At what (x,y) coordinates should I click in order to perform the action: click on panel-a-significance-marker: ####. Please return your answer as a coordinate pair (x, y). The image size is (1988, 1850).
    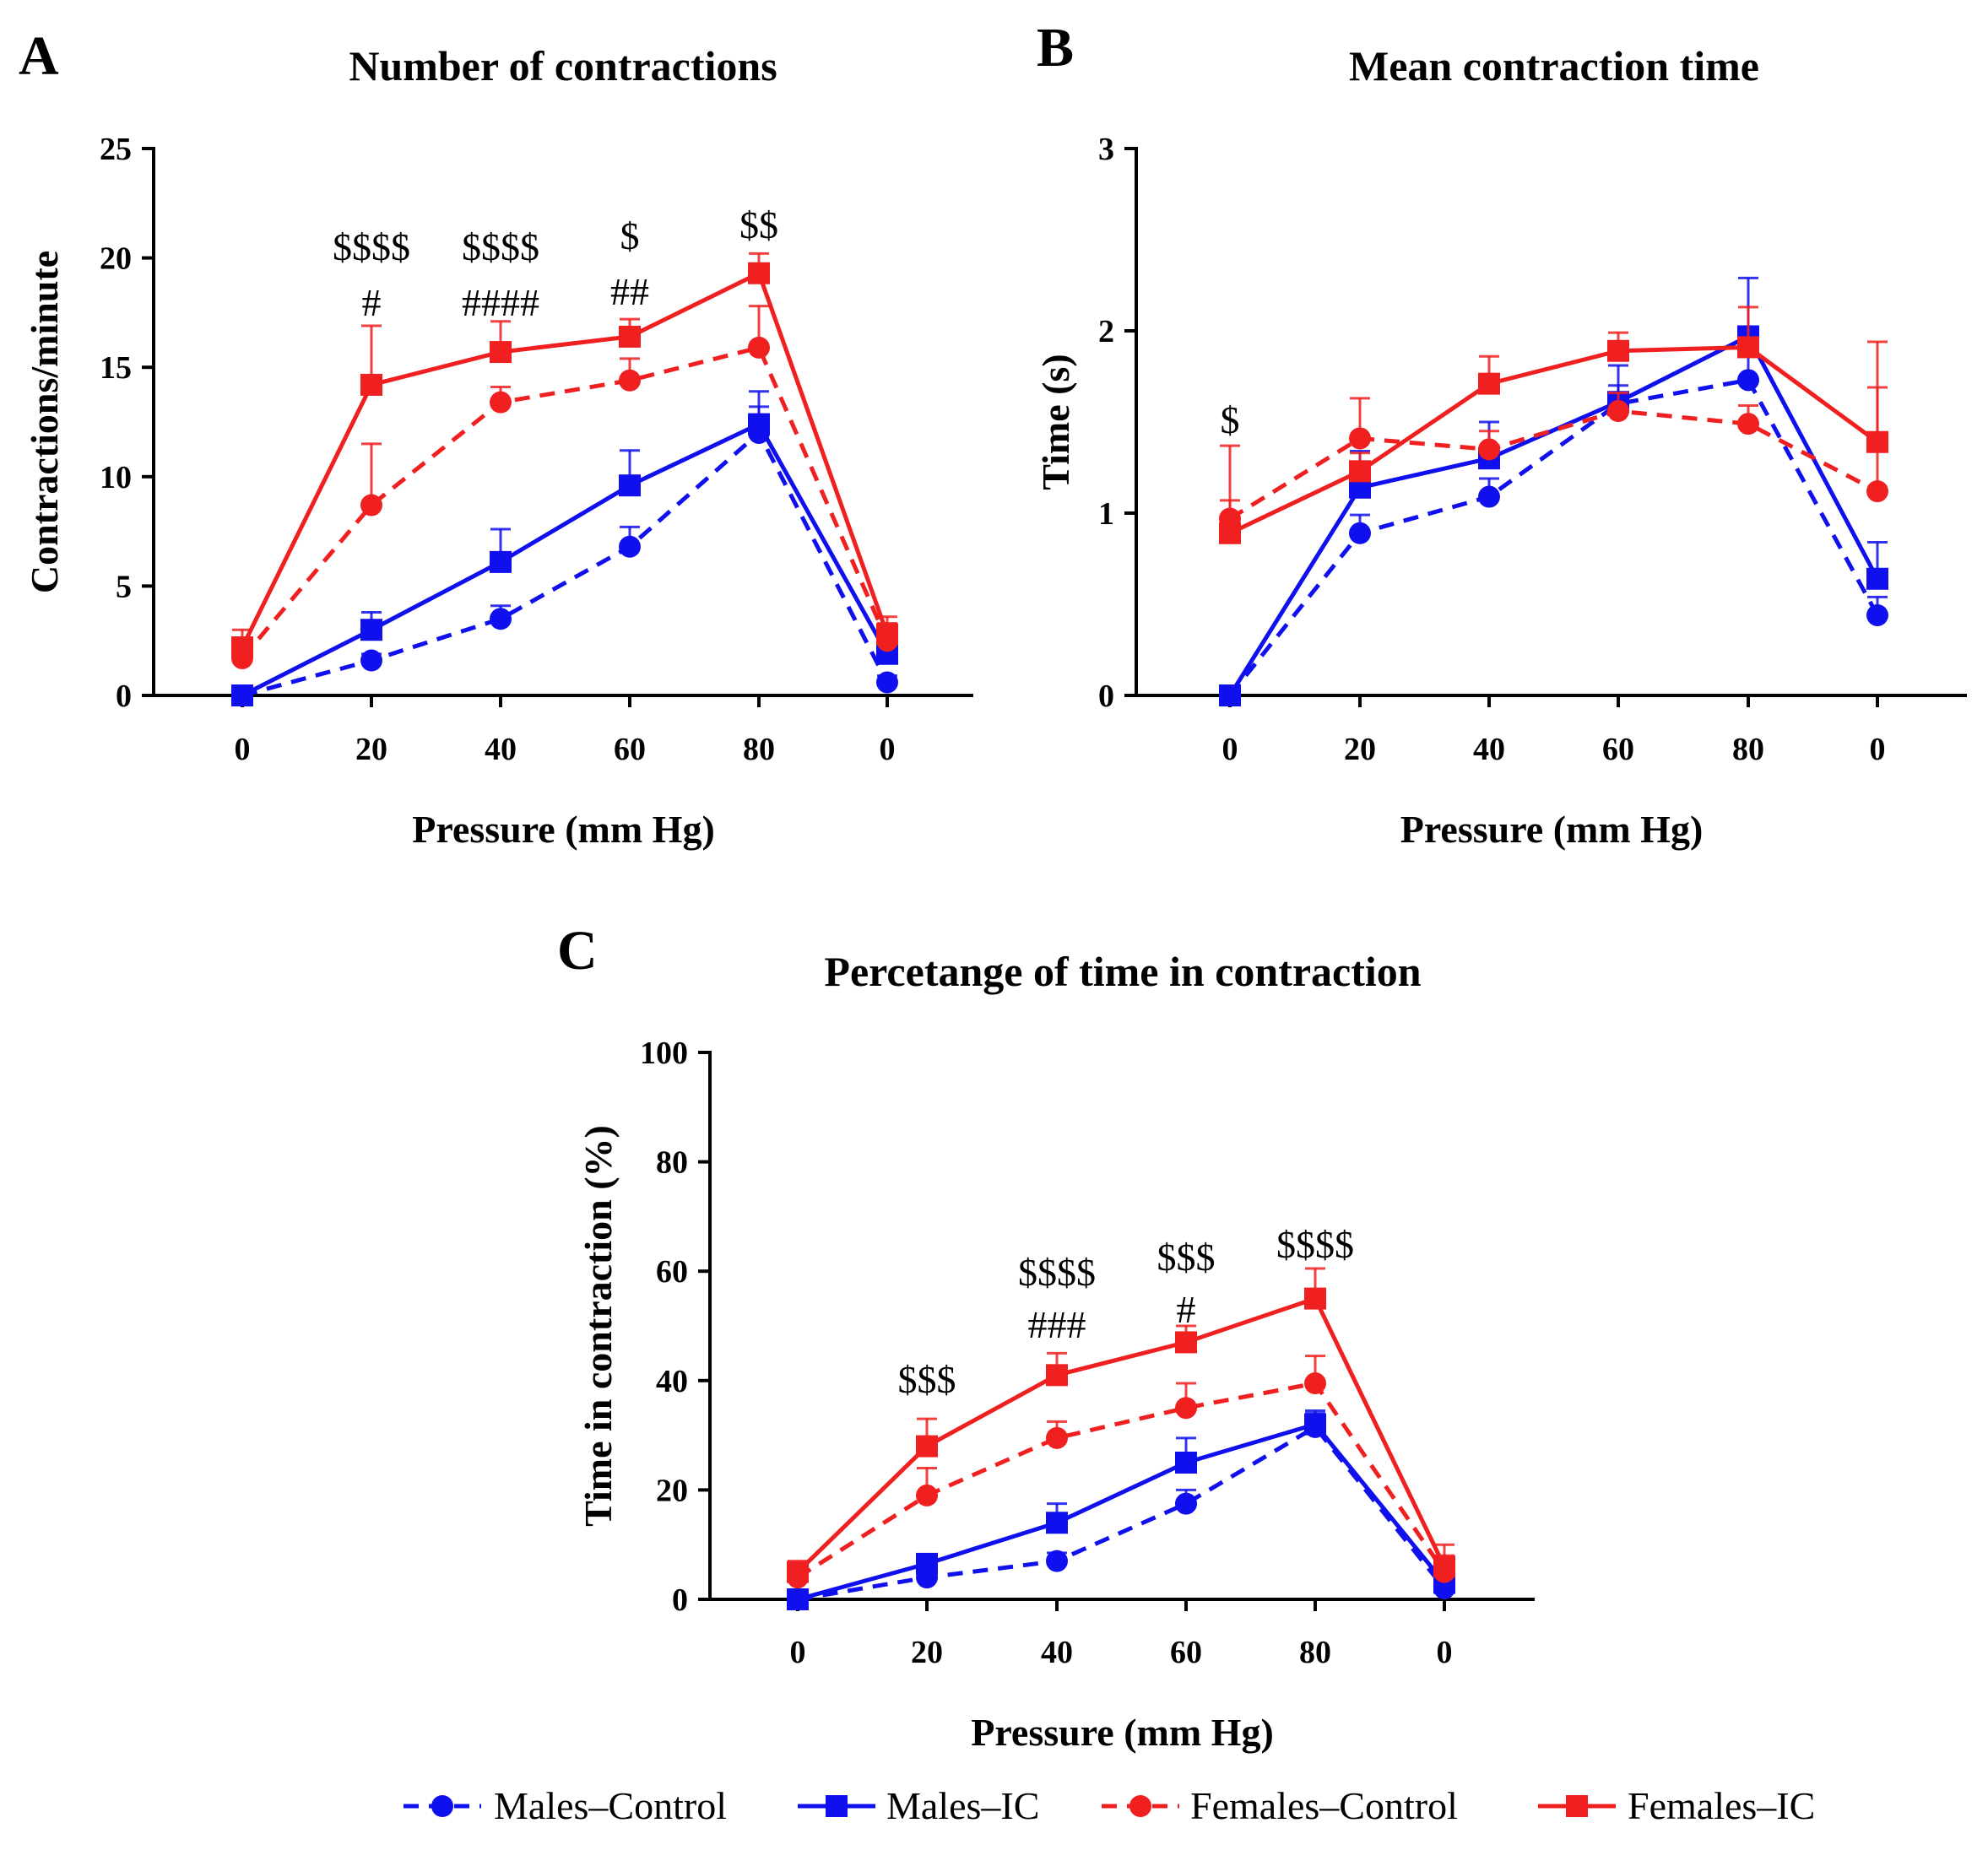
    Looking at the image, I should click on (500, 303).